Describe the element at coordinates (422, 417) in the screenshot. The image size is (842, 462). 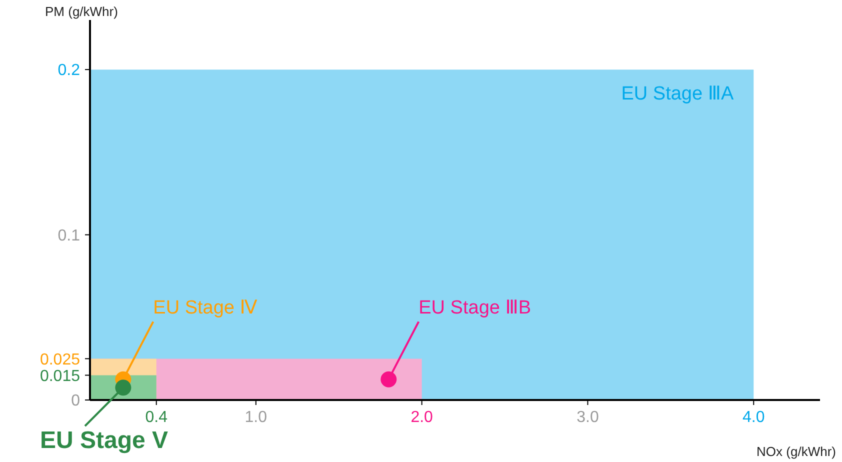
I see `x-tick-label: 2.0` at that location.